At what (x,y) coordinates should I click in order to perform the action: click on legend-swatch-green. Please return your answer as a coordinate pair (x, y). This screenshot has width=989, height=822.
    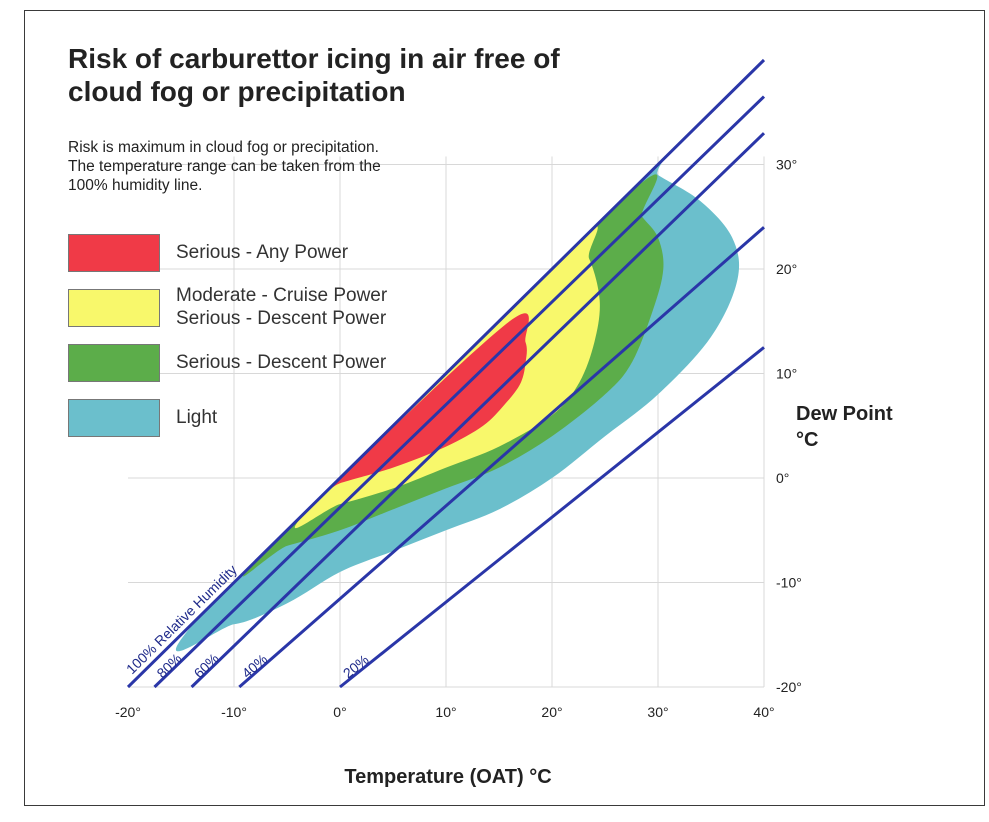
    Looking at the image, I should click on (114, 363).